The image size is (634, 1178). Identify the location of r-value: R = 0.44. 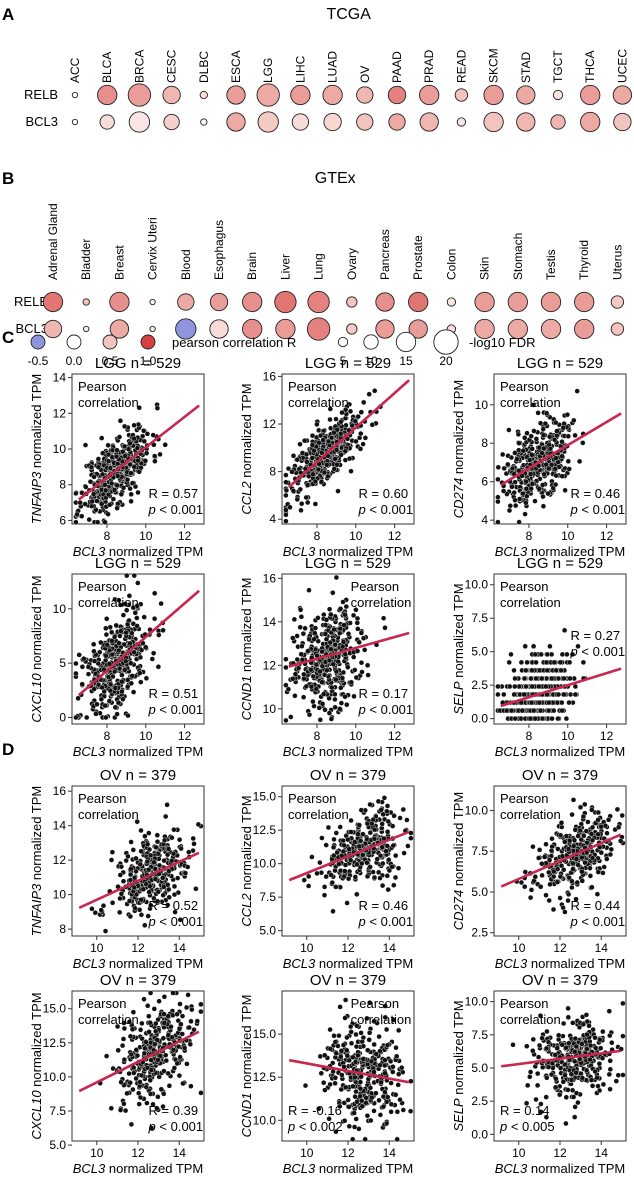
(596, 905).